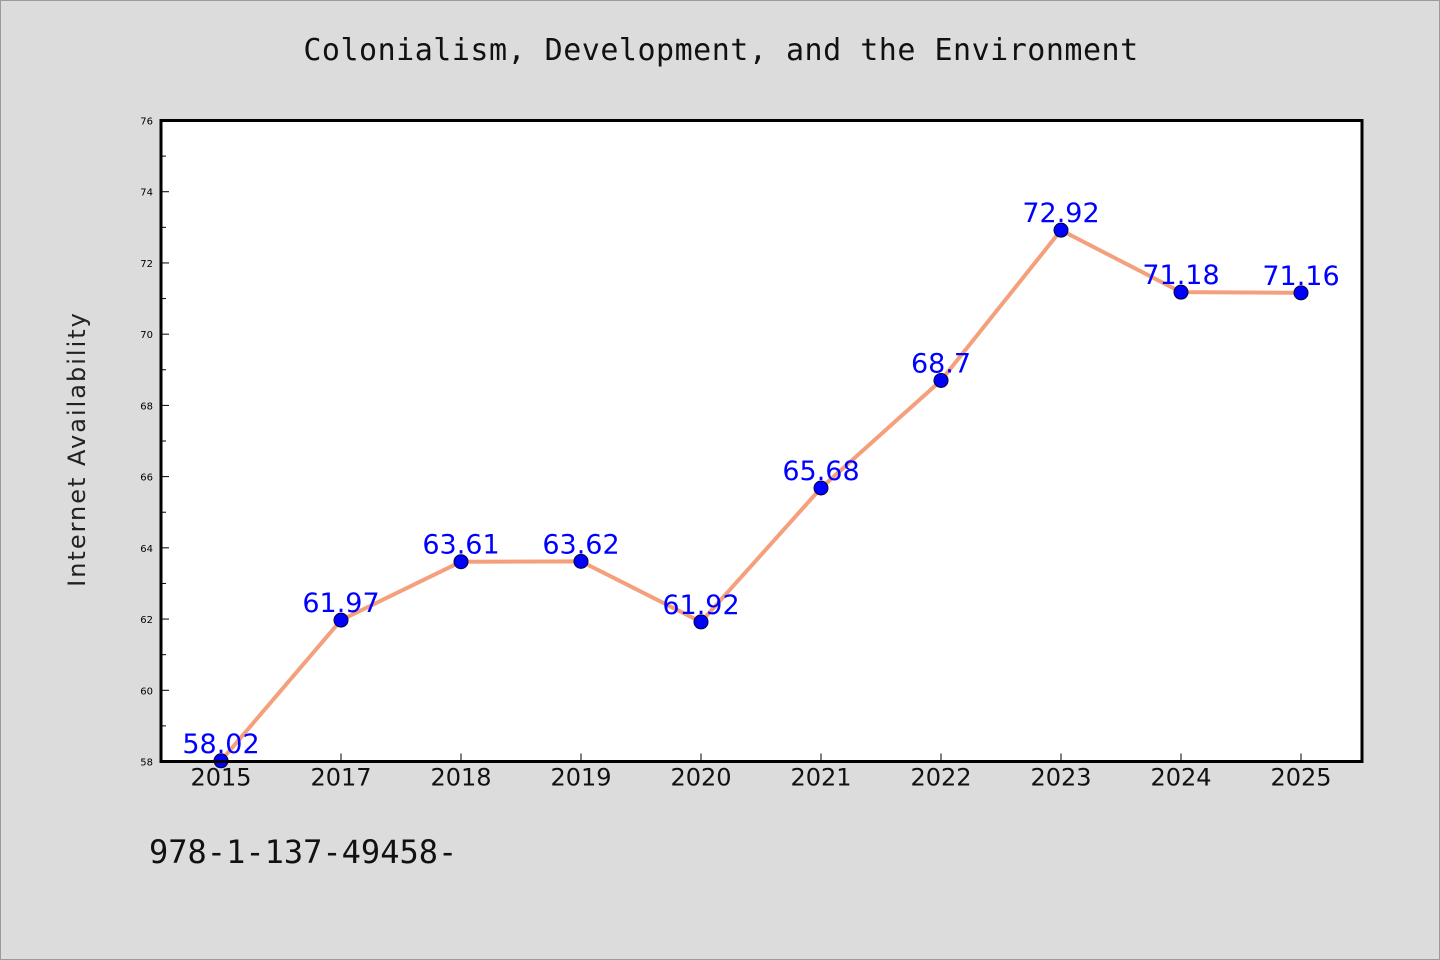 The width and height of the screenshot is (1440, 960). Describe the element at coordinates (146, 406) in the screenshot. I see `y-tick-label: 68` at that location.